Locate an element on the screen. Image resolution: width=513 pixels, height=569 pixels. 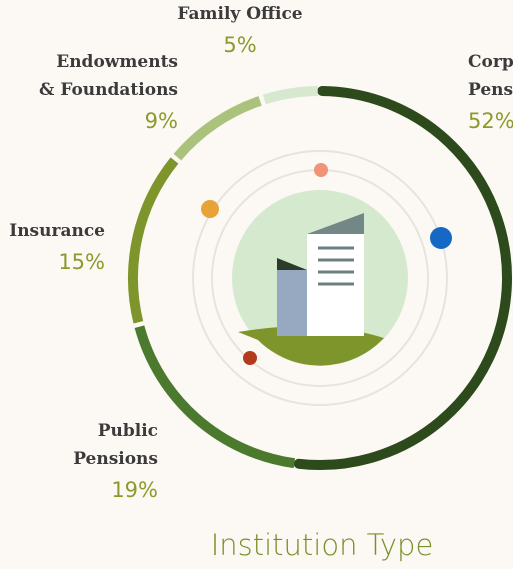
chart-title: Institution Type is located at coordinates (322, 545).